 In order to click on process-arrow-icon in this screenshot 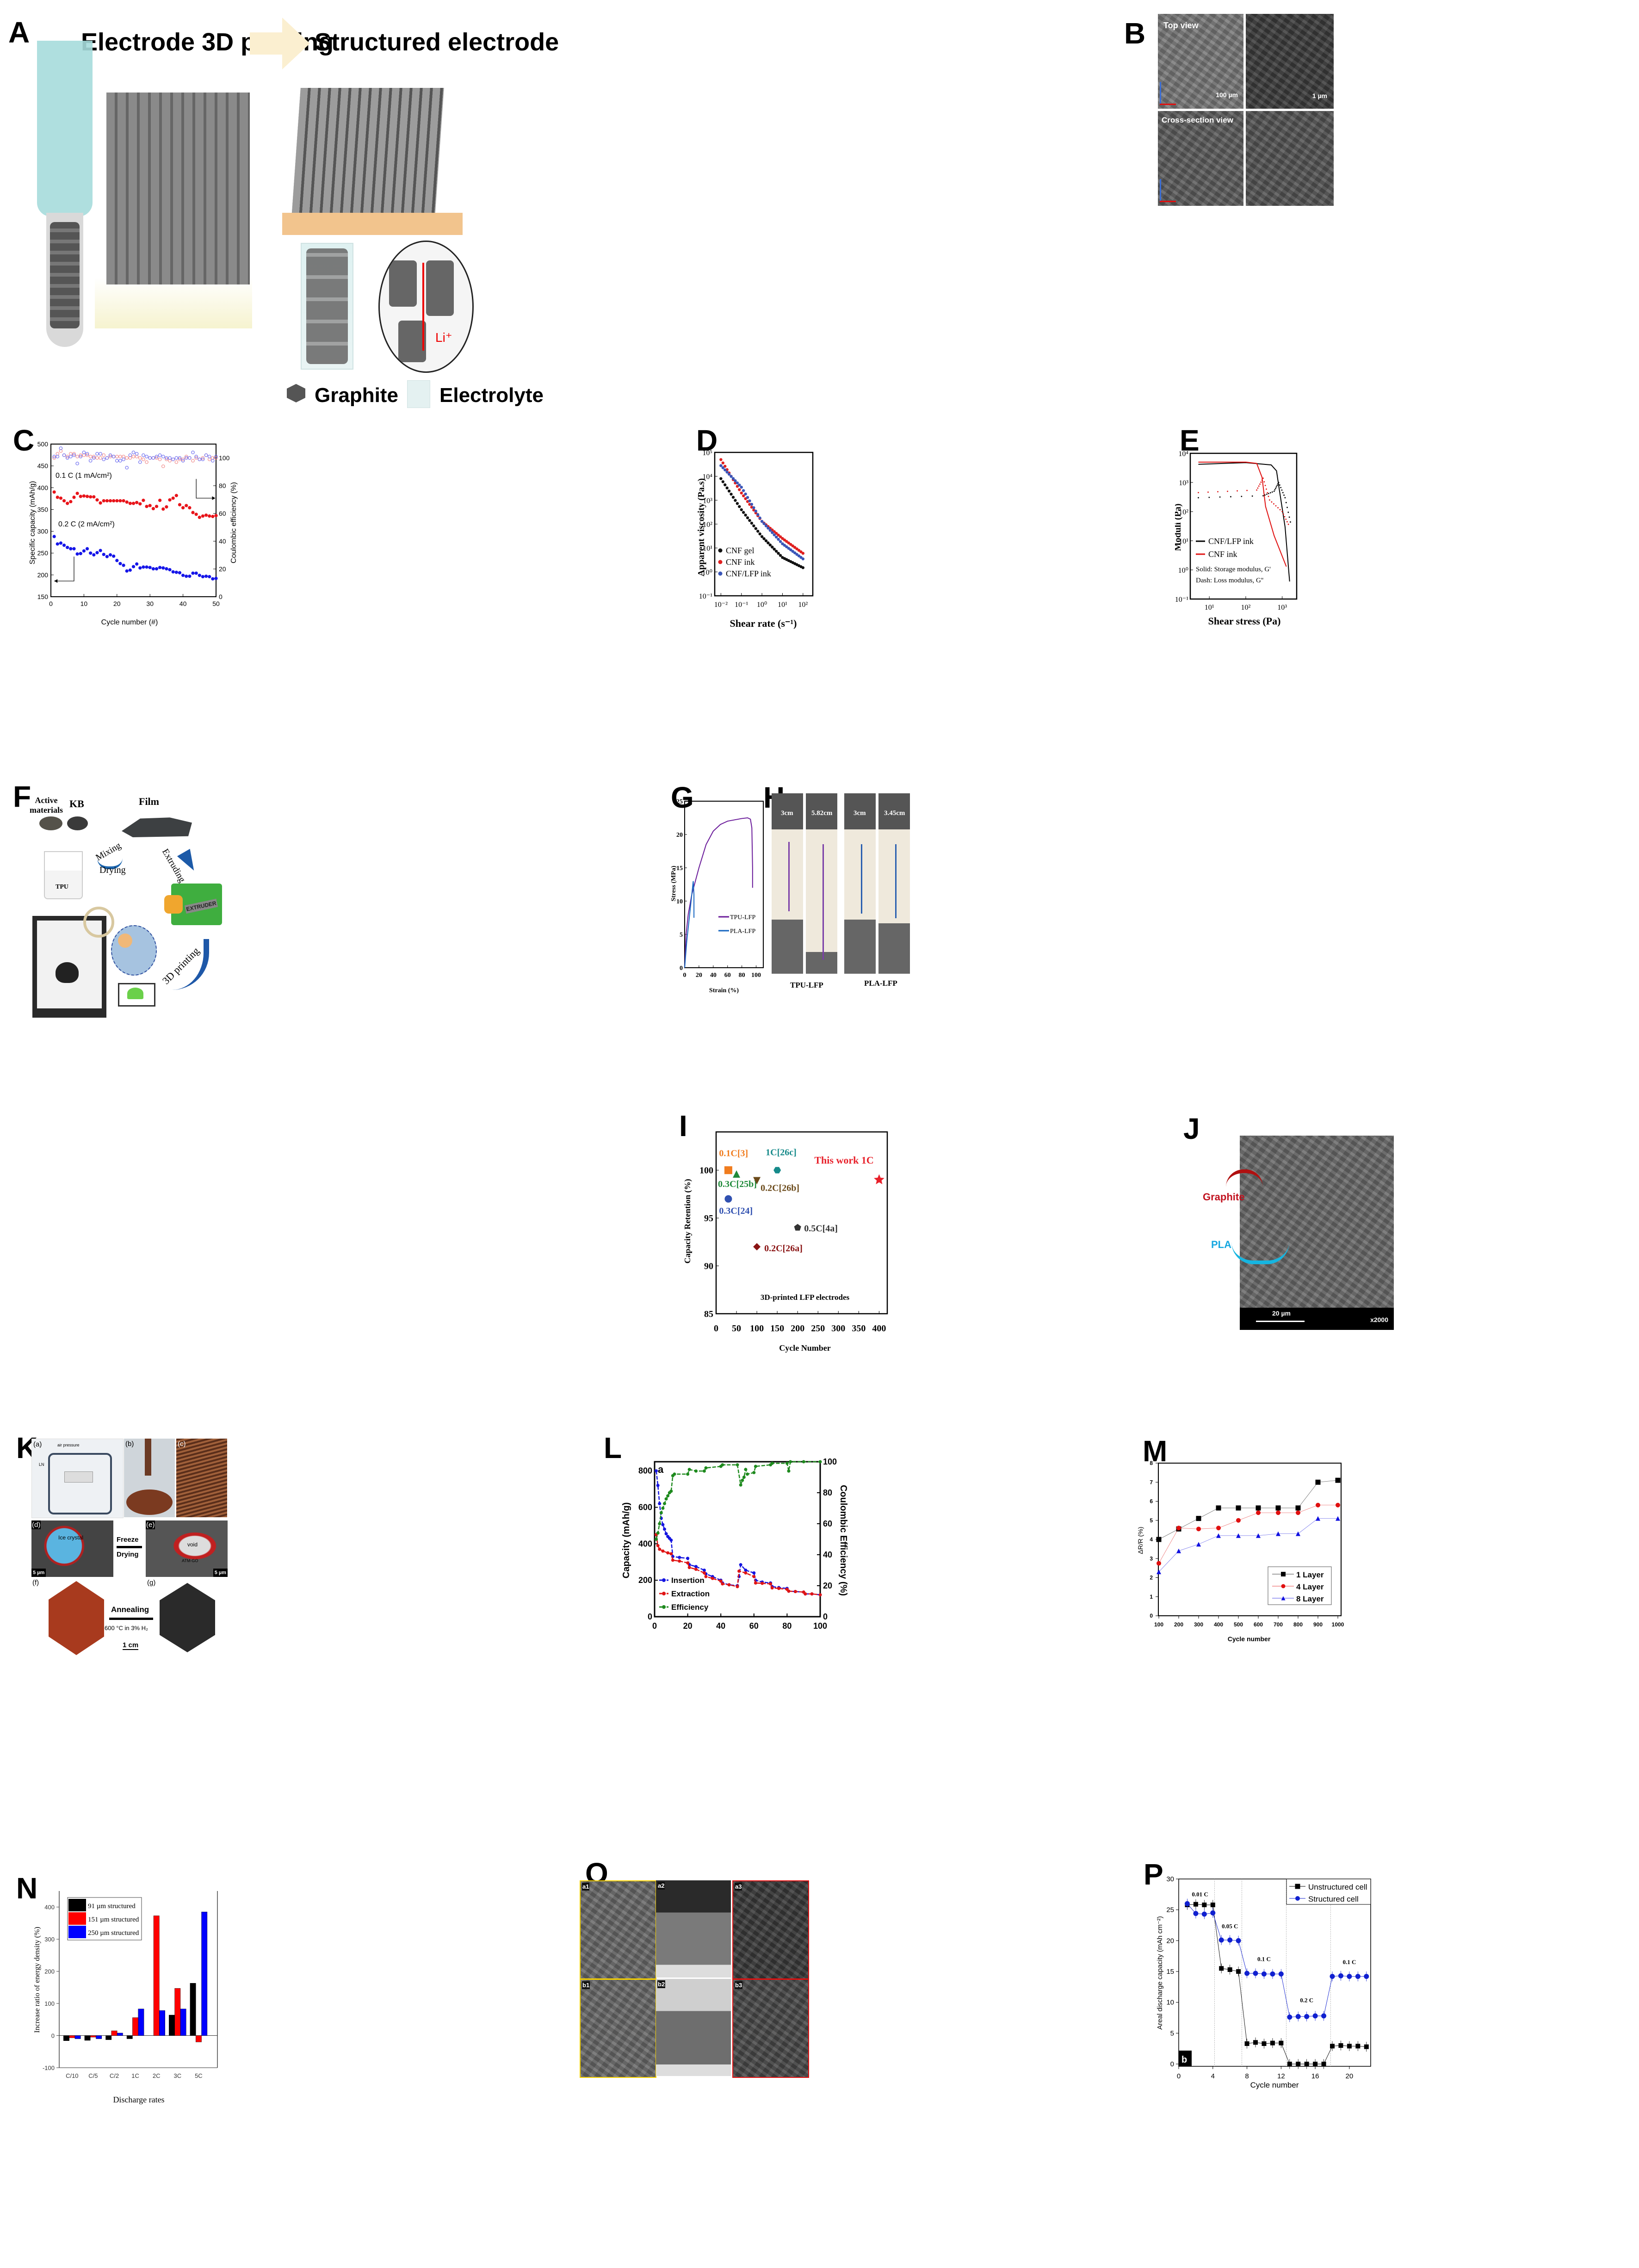, I will do `click(296, 43)`.